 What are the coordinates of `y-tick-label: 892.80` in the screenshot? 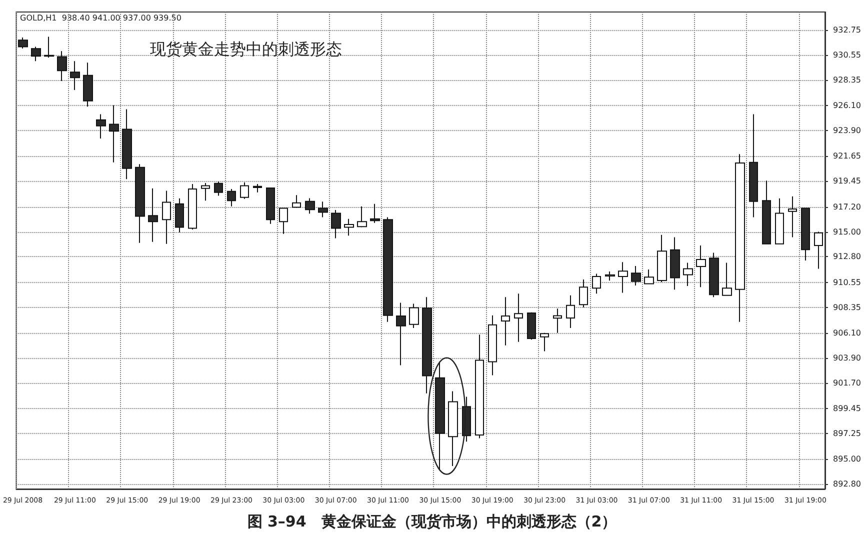 It's located at (847, 483).